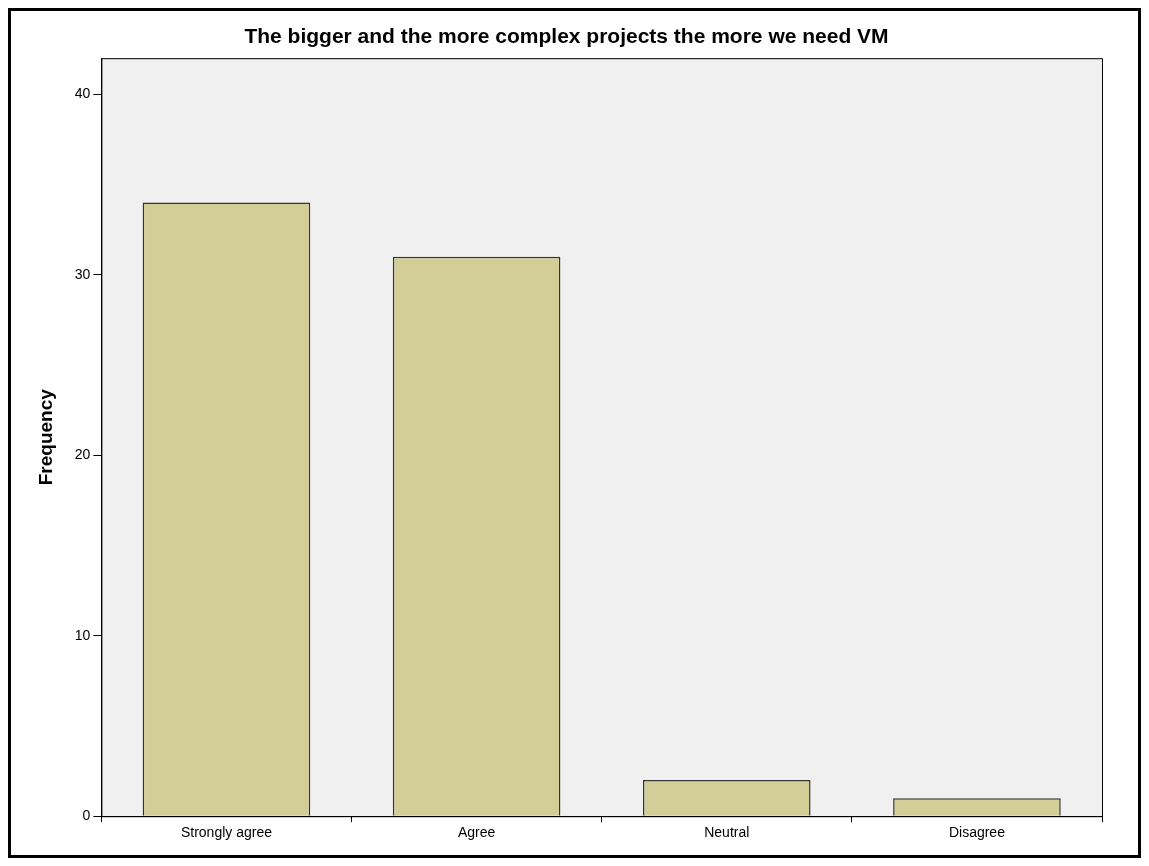  I want to click on y-tick-label: 20, so click(82, 454).